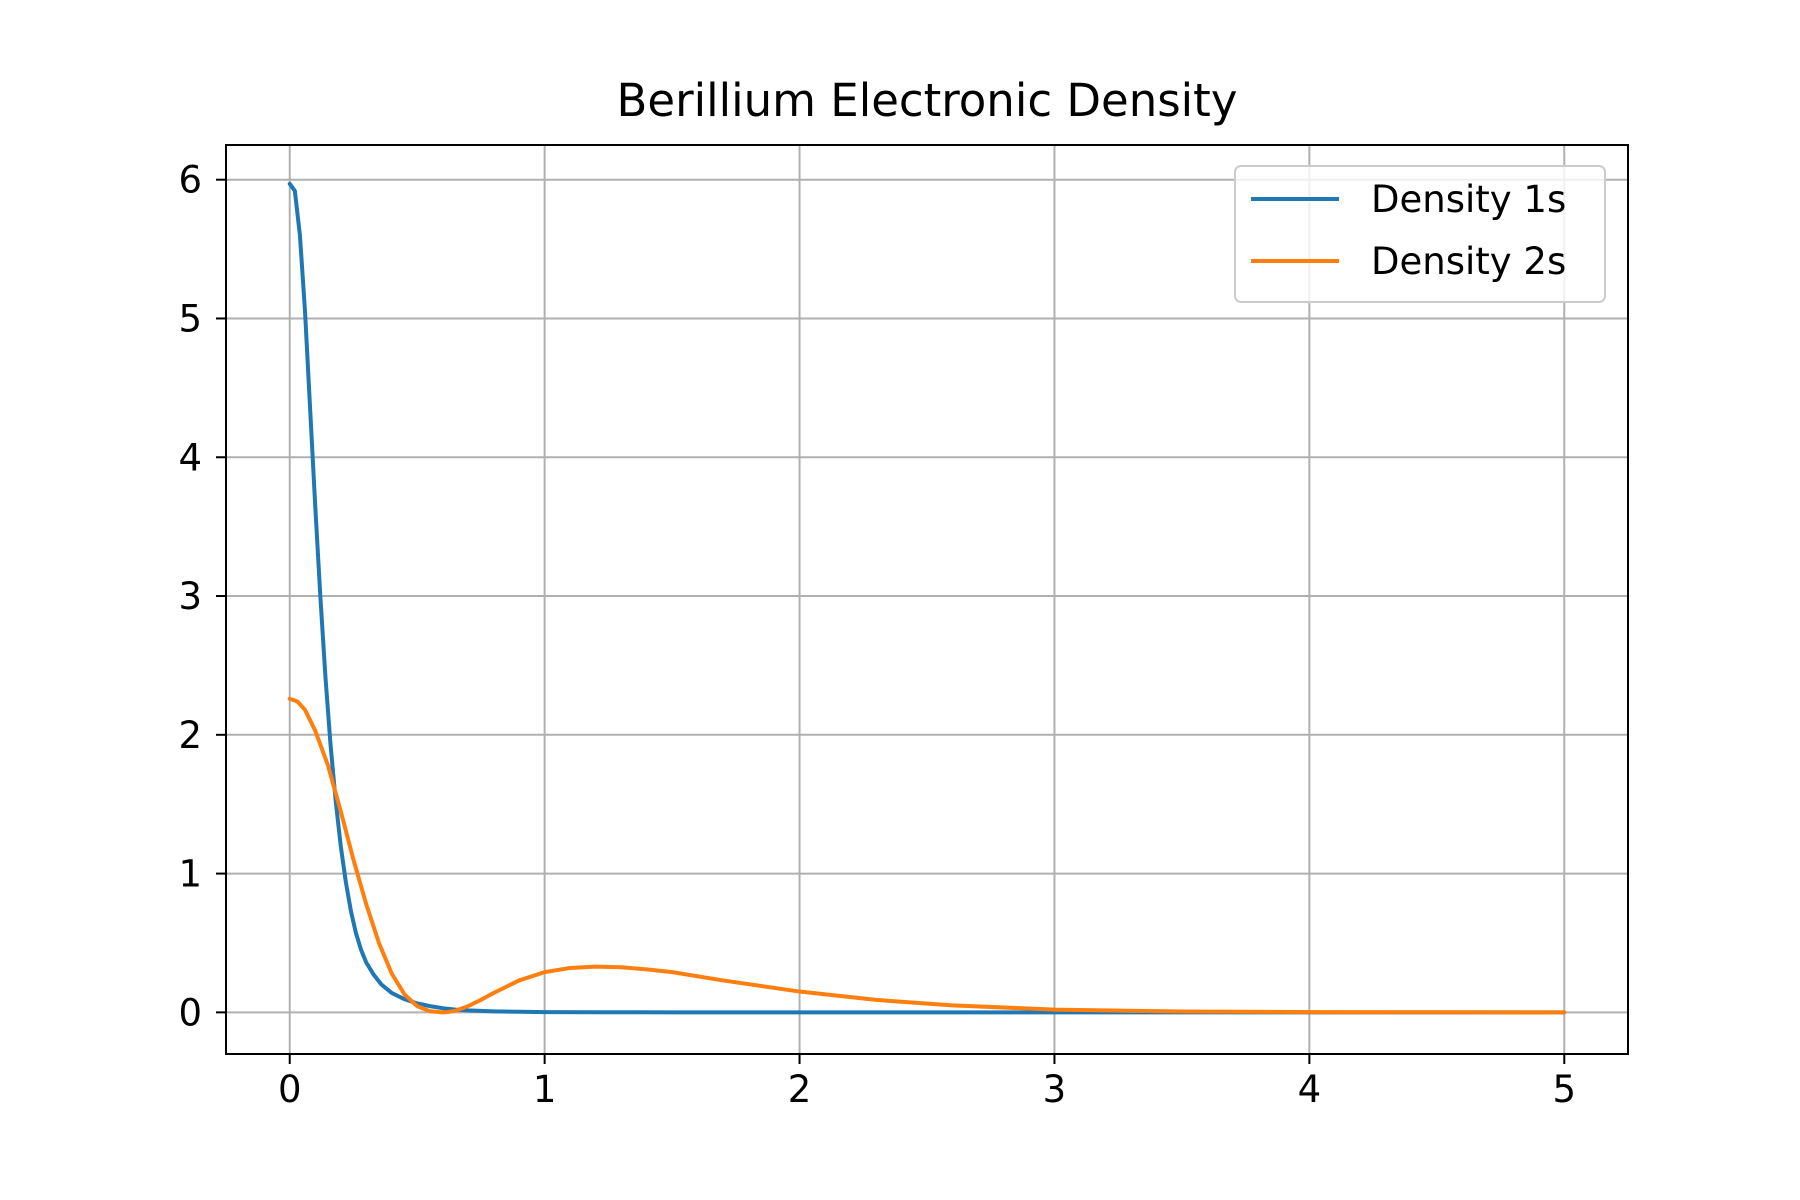  I want to click on y-tick-label: 4, so click(190, 457).